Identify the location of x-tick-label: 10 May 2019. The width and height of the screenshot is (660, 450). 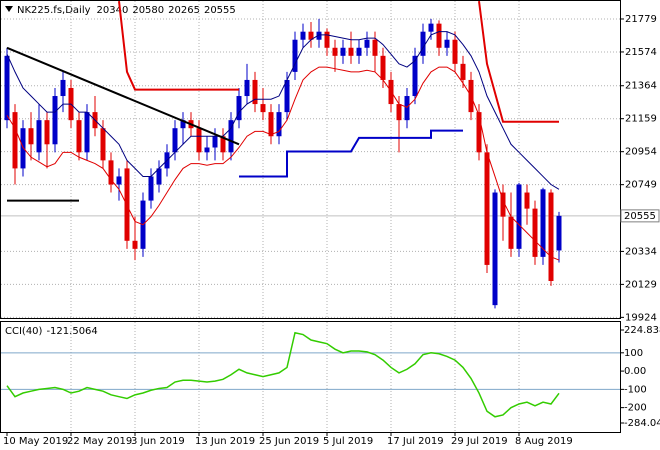
(35, 441).